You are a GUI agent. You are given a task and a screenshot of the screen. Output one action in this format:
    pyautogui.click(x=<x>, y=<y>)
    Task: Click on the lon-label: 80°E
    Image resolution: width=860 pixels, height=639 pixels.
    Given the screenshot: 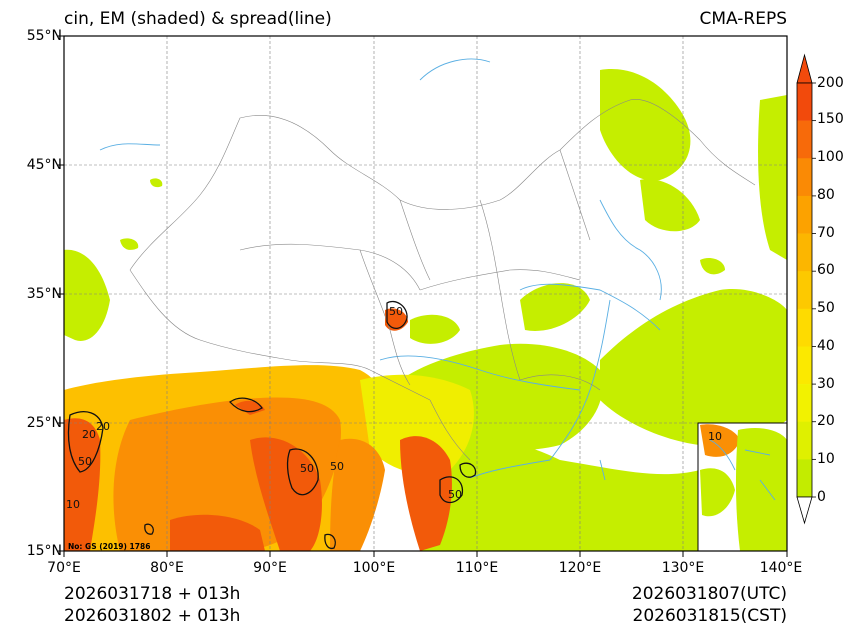 What is the action you would take?
    pyautogui.click(x=167, y=568)
    